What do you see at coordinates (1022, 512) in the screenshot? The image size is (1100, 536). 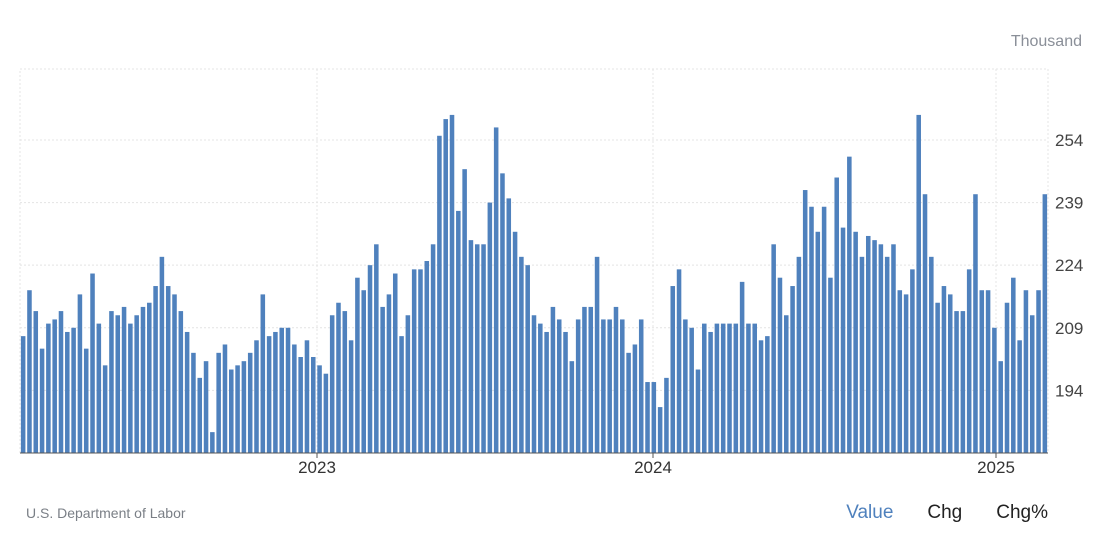 I see `change-percent-toggle: Chg%` at bounding box center [1022, 512].